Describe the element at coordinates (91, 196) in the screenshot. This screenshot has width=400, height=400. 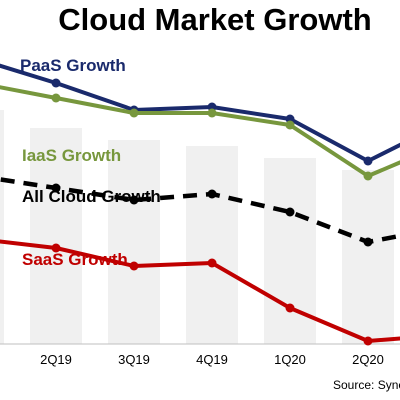
I see `series-label-all-cloud-growth: All Cloud Growth` at that location.